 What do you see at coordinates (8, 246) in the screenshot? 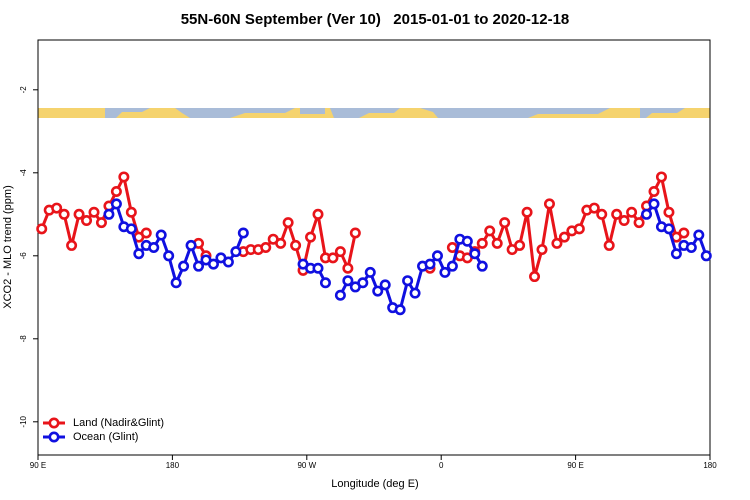
I see `y-axis-label: XCO2 - MLO trend (ppm)` at bounding box center [8, 246].